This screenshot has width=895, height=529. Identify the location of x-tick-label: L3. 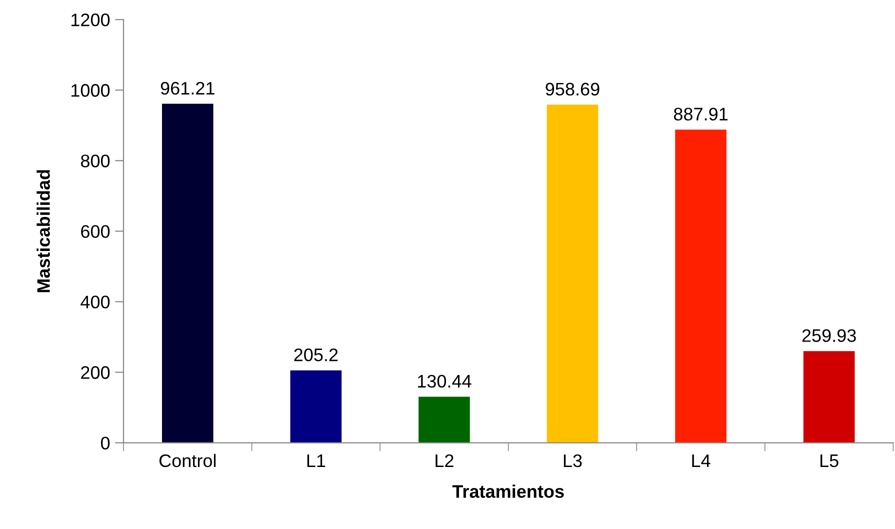
(573, 461).